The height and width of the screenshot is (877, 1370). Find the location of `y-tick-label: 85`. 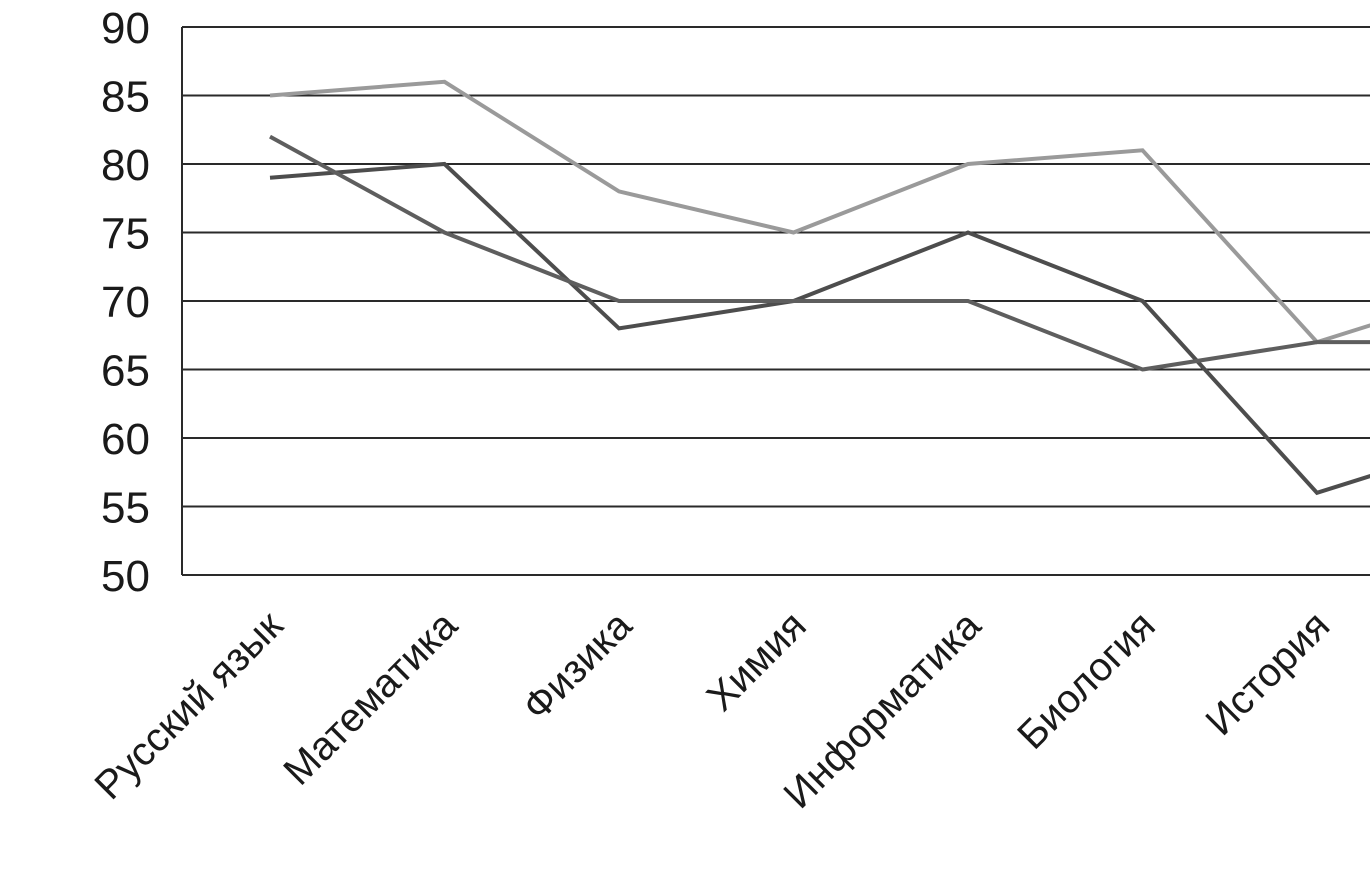

y-tick-label: 85 is located at coordinates (125, 97).